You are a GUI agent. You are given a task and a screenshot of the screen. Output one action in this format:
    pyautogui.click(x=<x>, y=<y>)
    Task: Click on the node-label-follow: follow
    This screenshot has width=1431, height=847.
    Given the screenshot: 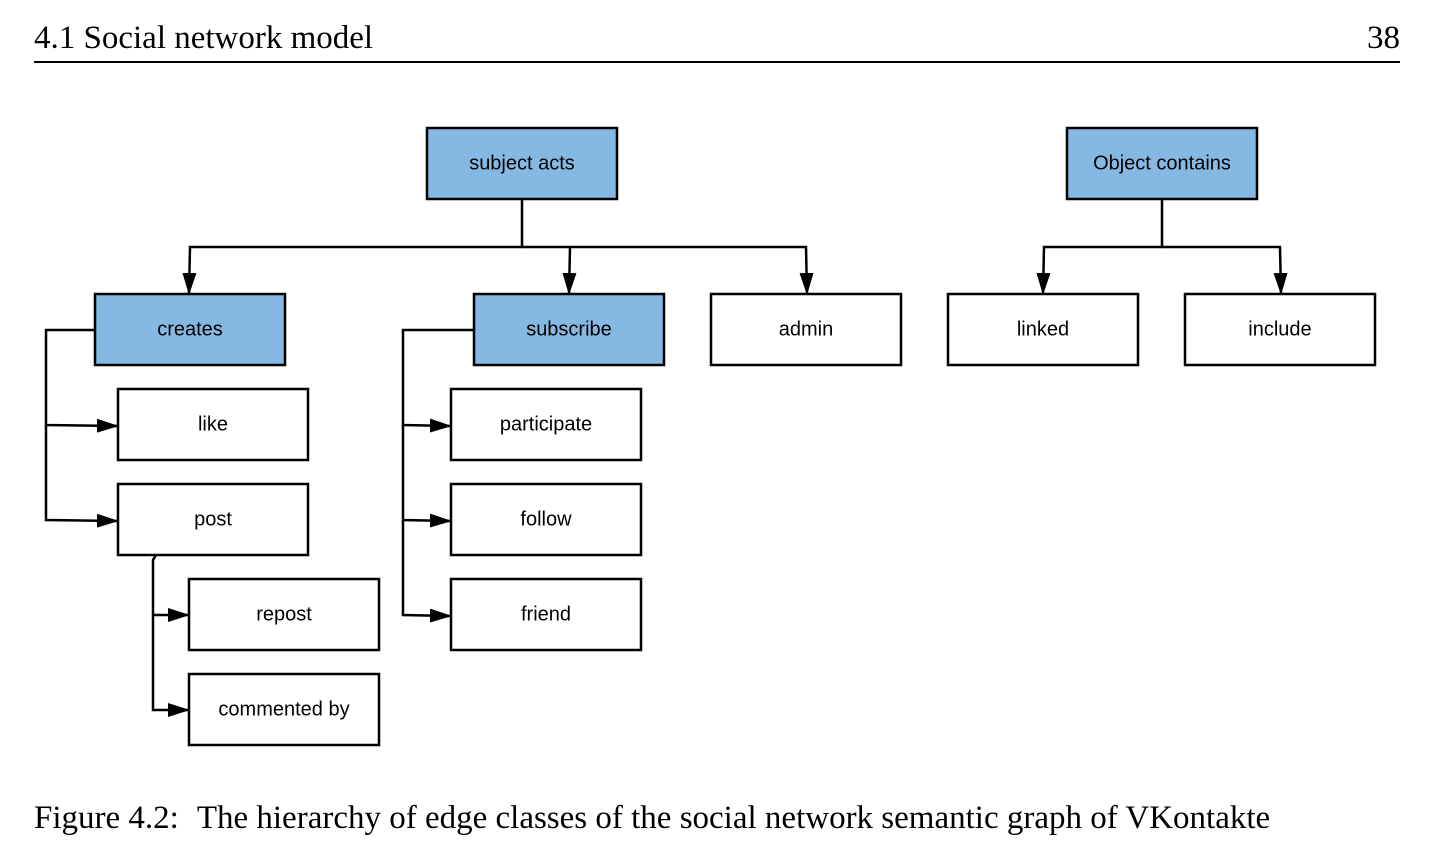 What is the action you would take?
    pyautogui.click(x=546, y=520)
    